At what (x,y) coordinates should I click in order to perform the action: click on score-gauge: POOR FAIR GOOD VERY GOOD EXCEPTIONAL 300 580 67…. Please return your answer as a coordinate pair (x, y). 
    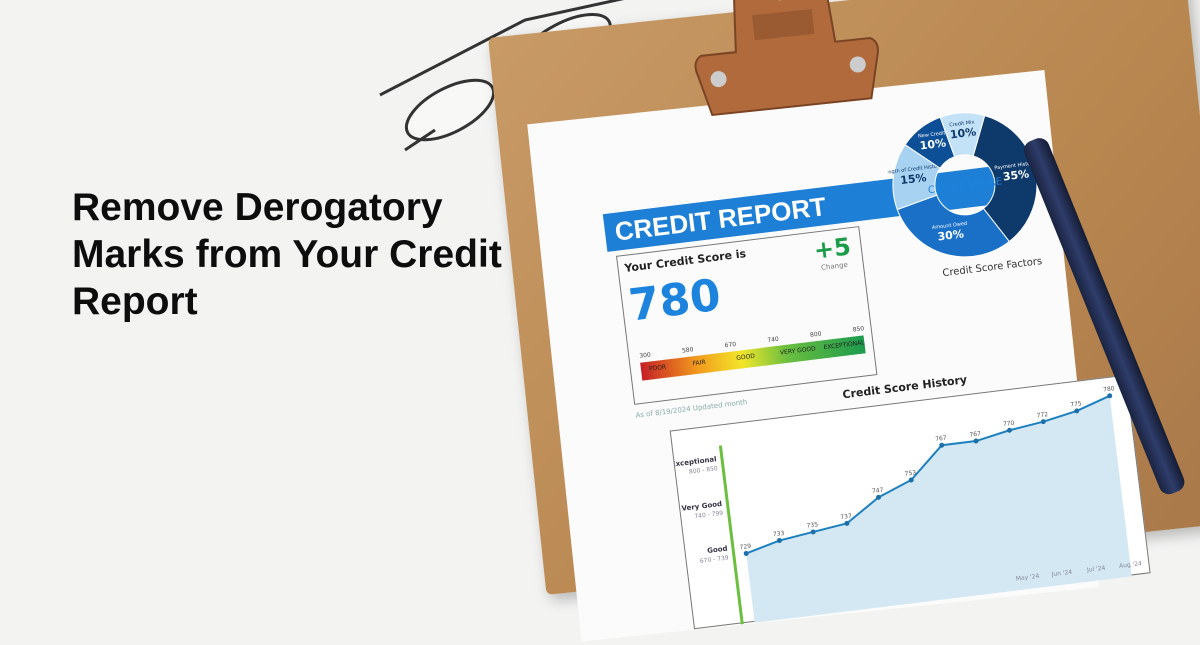
    Looking at the image, I should click on (752, 353).